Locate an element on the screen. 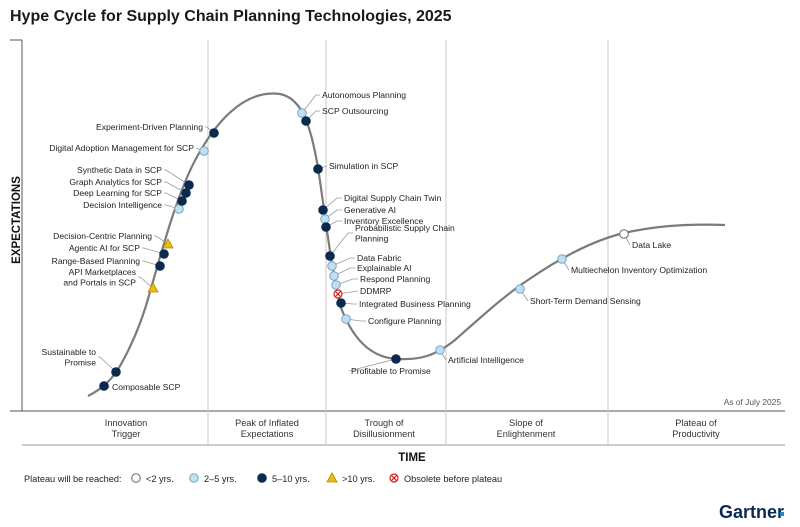  point-synthetic-data-in-scp is located at coordinates (189, 185).